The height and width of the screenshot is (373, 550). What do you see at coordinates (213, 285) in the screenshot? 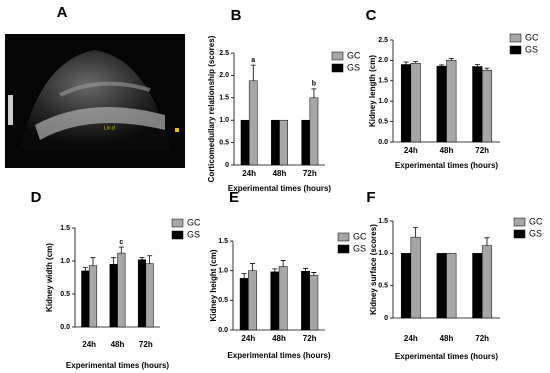
I see `y-axis-title: Kidney height (cm)` at bounding box center [213, 285].